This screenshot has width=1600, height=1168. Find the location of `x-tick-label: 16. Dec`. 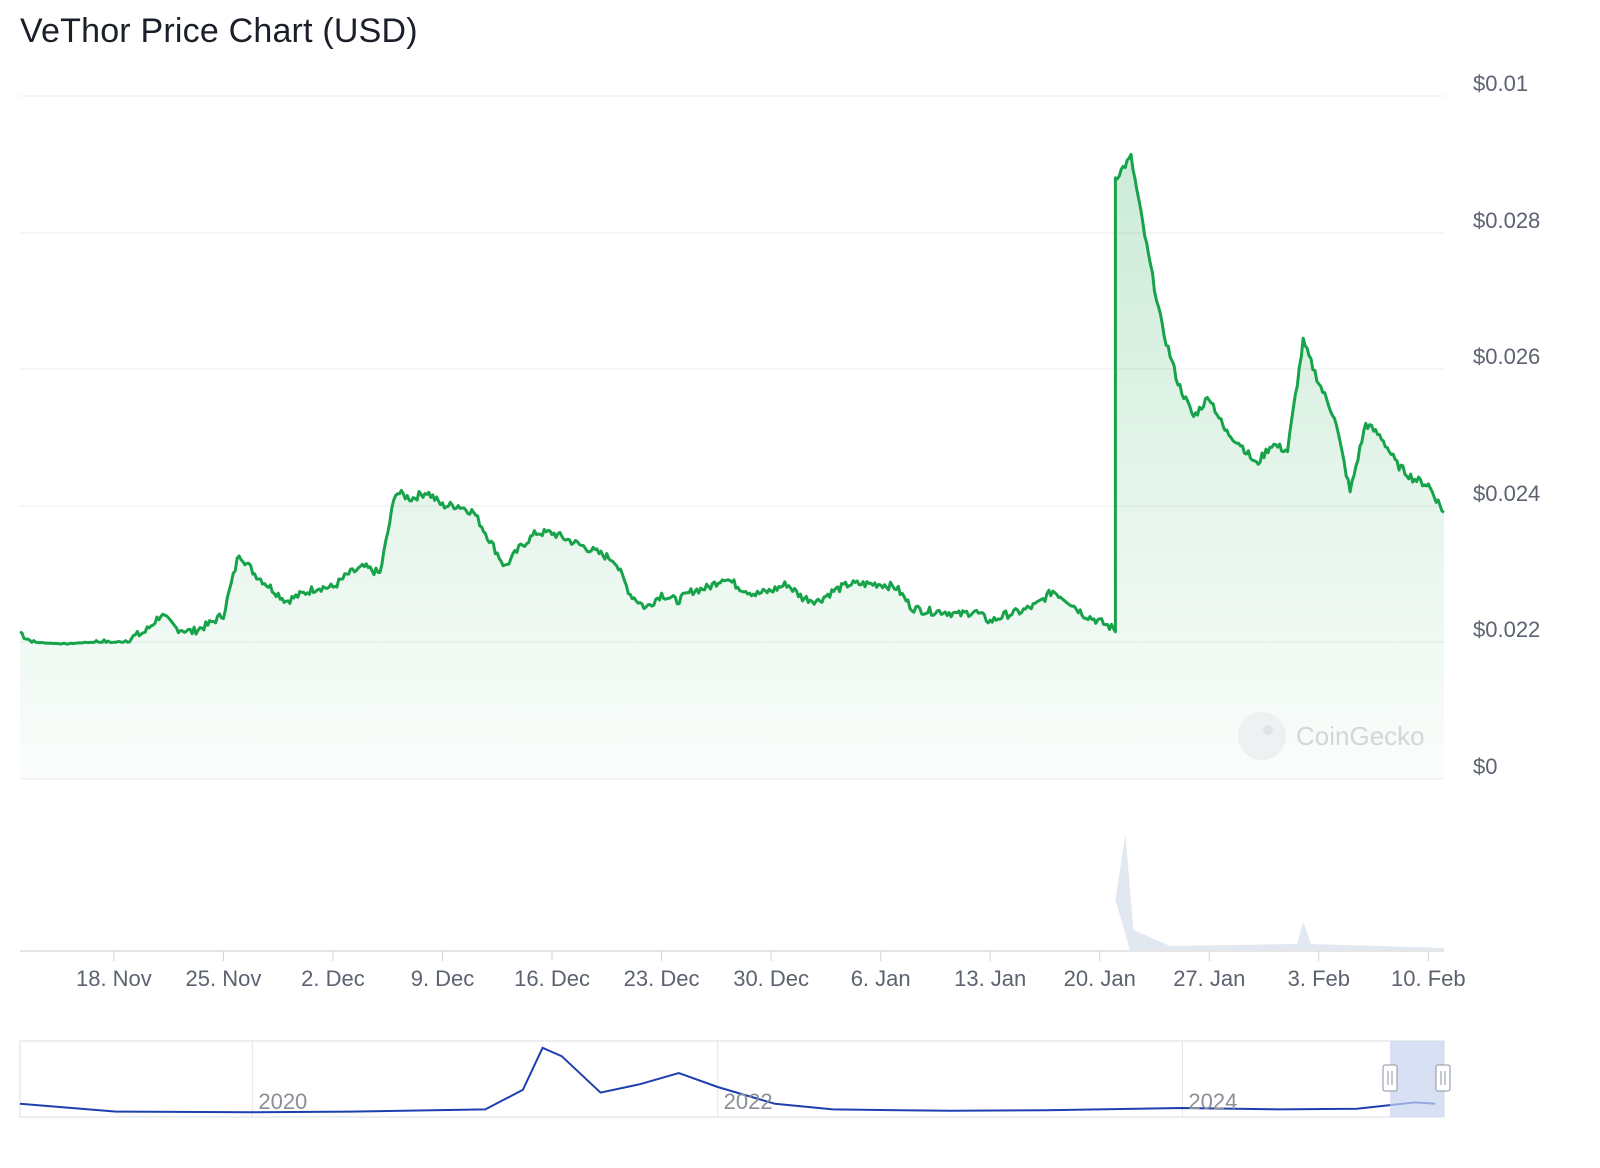

x-tick-label: 16. Dec is located at coordinates (552, 978).